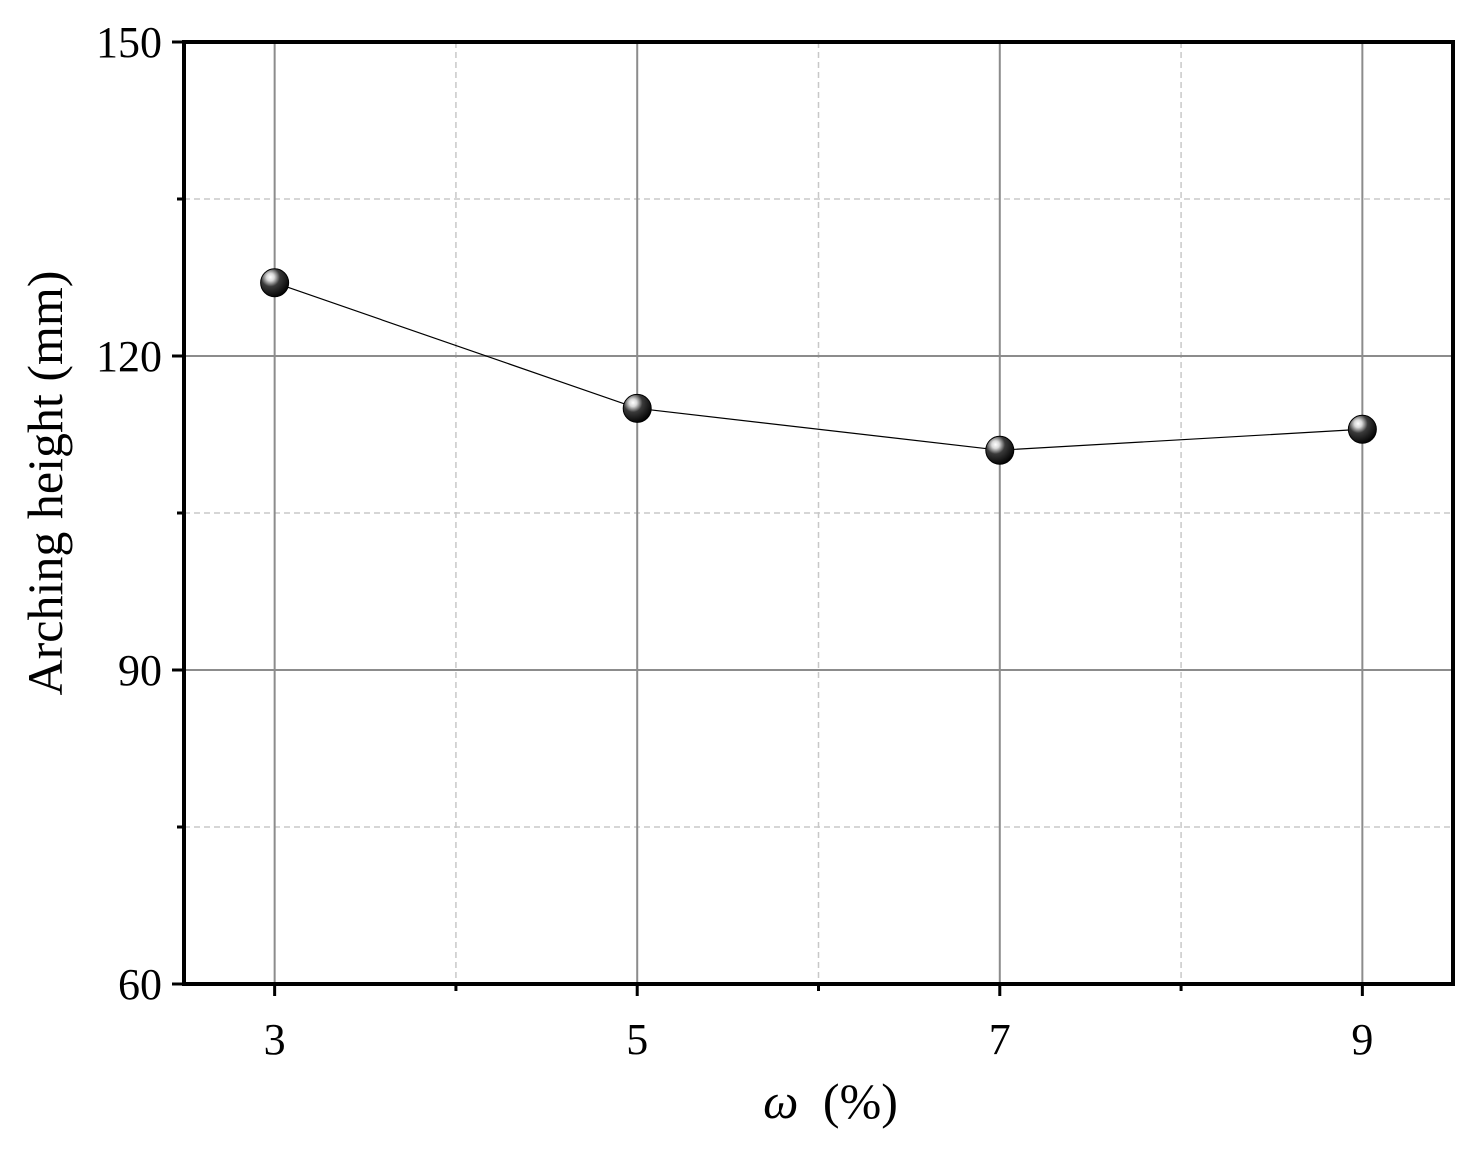 The width and height of the screenshot is (1477, 1151). I want to click on x-tick-label: 5, so click(637, 1039).